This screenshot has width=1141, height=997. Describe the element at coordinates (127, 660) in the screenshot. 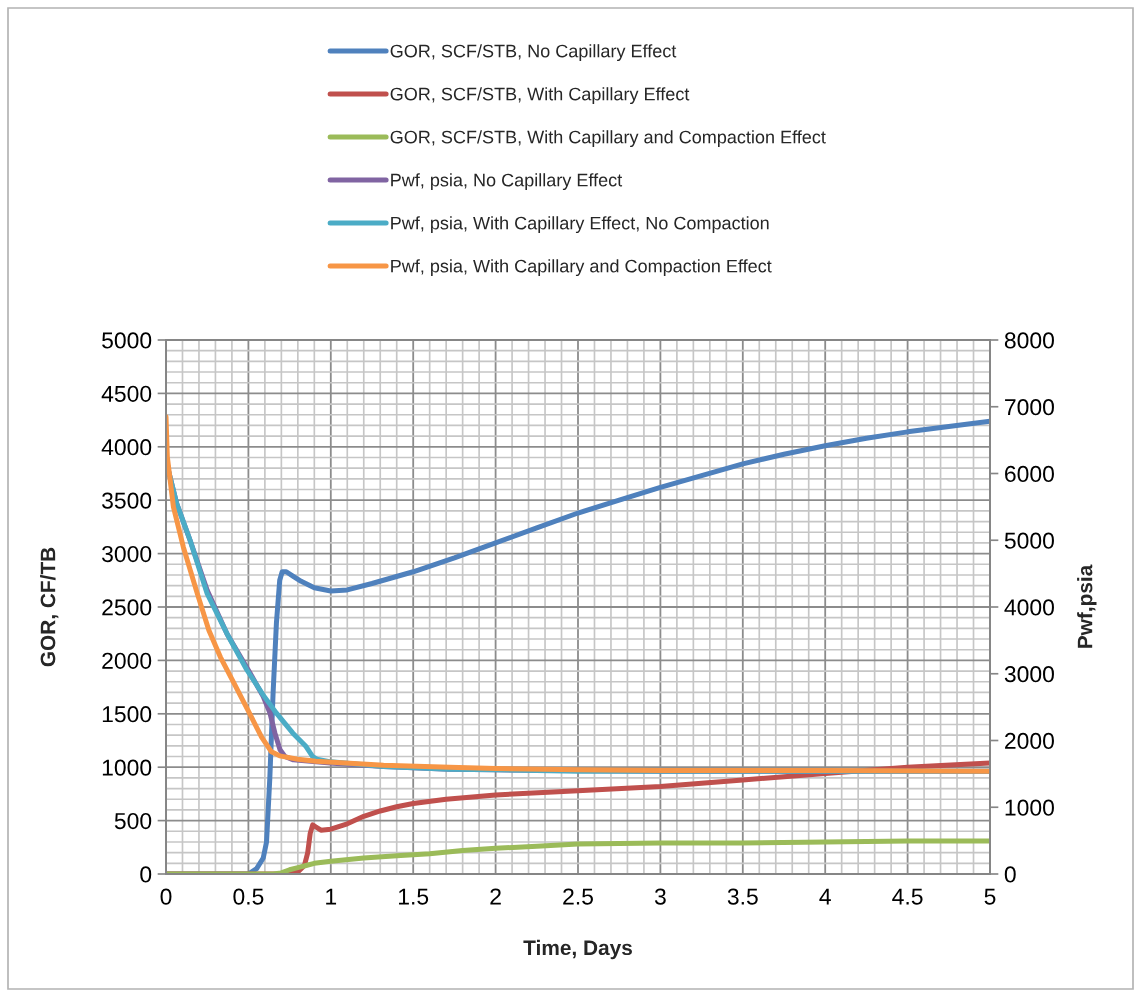

I see `y-tick-label: 2000` at that location.